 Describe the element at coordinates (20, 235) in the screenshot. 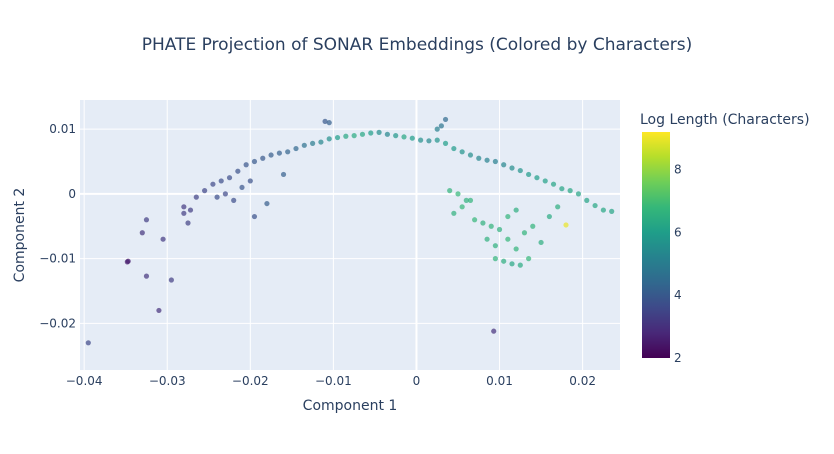

I see `y-axis-title: Component 2` at that location.